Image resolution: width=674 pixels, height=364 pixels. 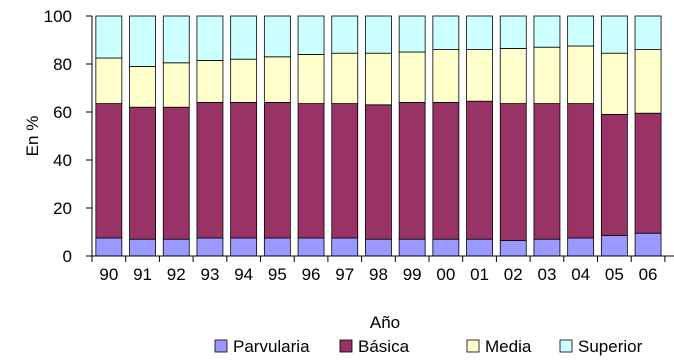 I want to click on legend: Parvularia Básica Media Superior, so click(x=428, y=346).